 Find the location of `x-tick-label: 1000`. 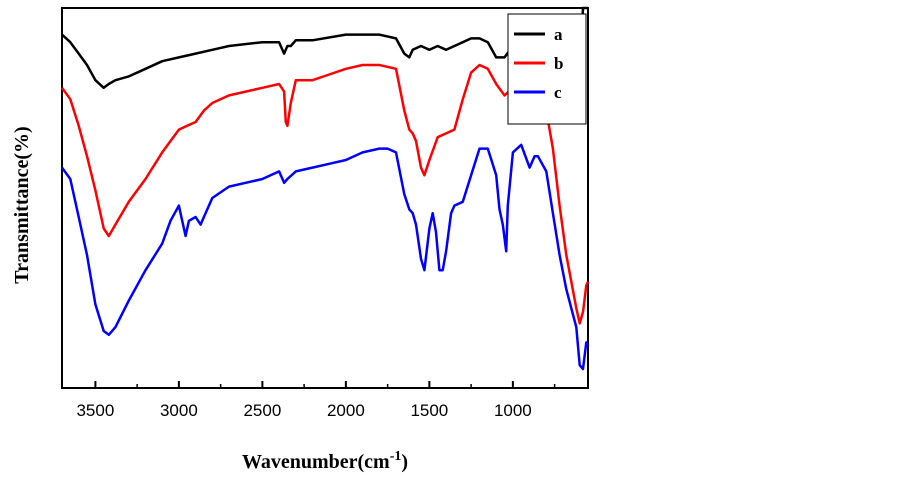

x-tick-label: 1000 is located at coordinates (513, 410).